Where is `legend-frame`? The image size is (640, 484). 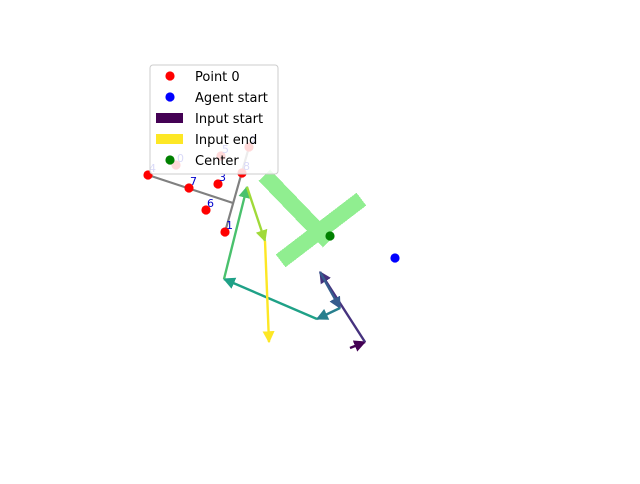 legend-frame is located at coordinates (214, 119).